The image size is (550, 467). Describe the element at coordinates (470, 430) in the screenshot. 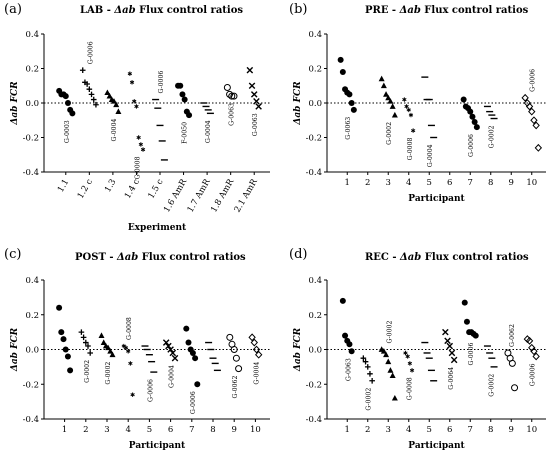

I see `panel-d-x-tick-label: 7` at that location.